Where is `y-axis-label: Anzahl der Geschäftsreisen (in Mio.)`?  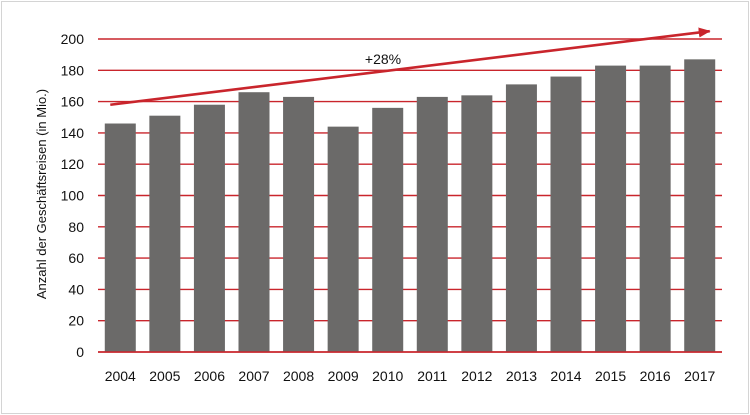 y-axis-label: Anzahl der Geschäftsreisen (in Mio.) is located at coordinates (41, 194).